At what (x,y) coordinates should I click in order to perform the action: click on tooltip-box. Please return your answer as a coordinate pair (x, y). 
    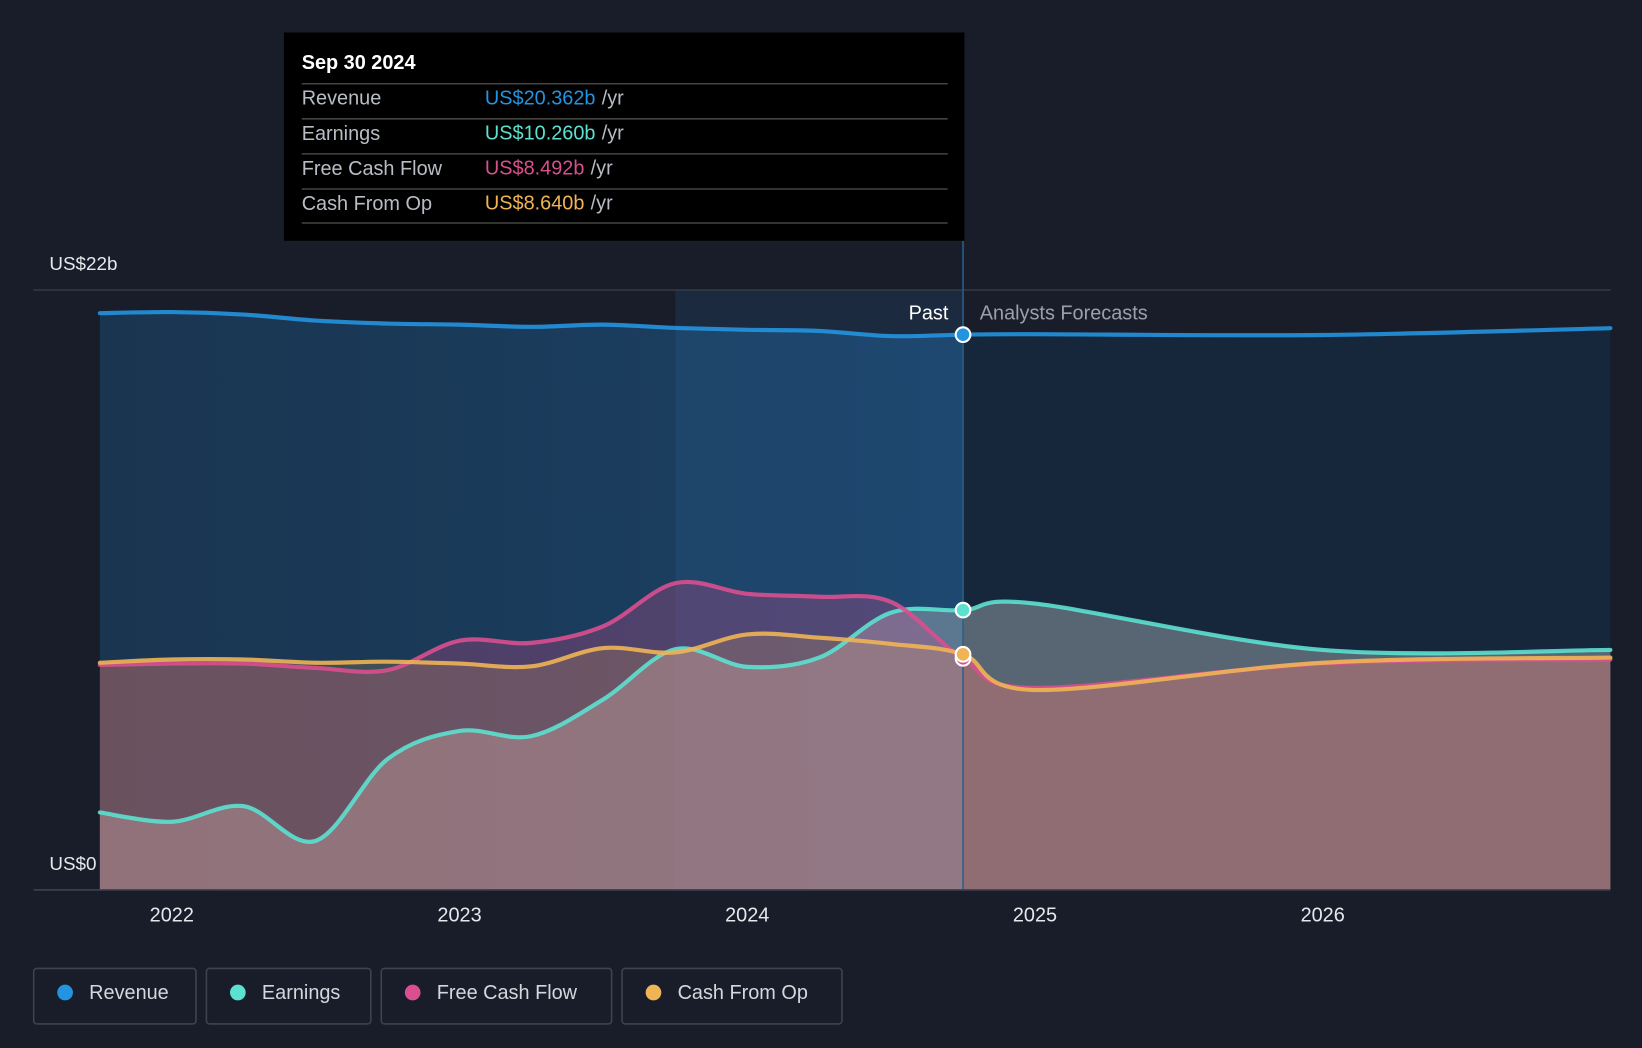
    Looking at the image, I should click on (624, 136).